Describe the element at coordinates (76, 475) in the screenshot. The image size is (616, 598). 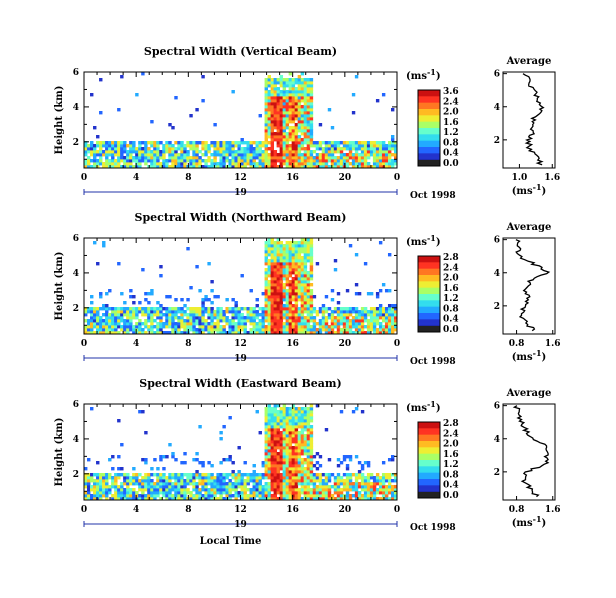
I see `y-tick-label: 2` at that location.